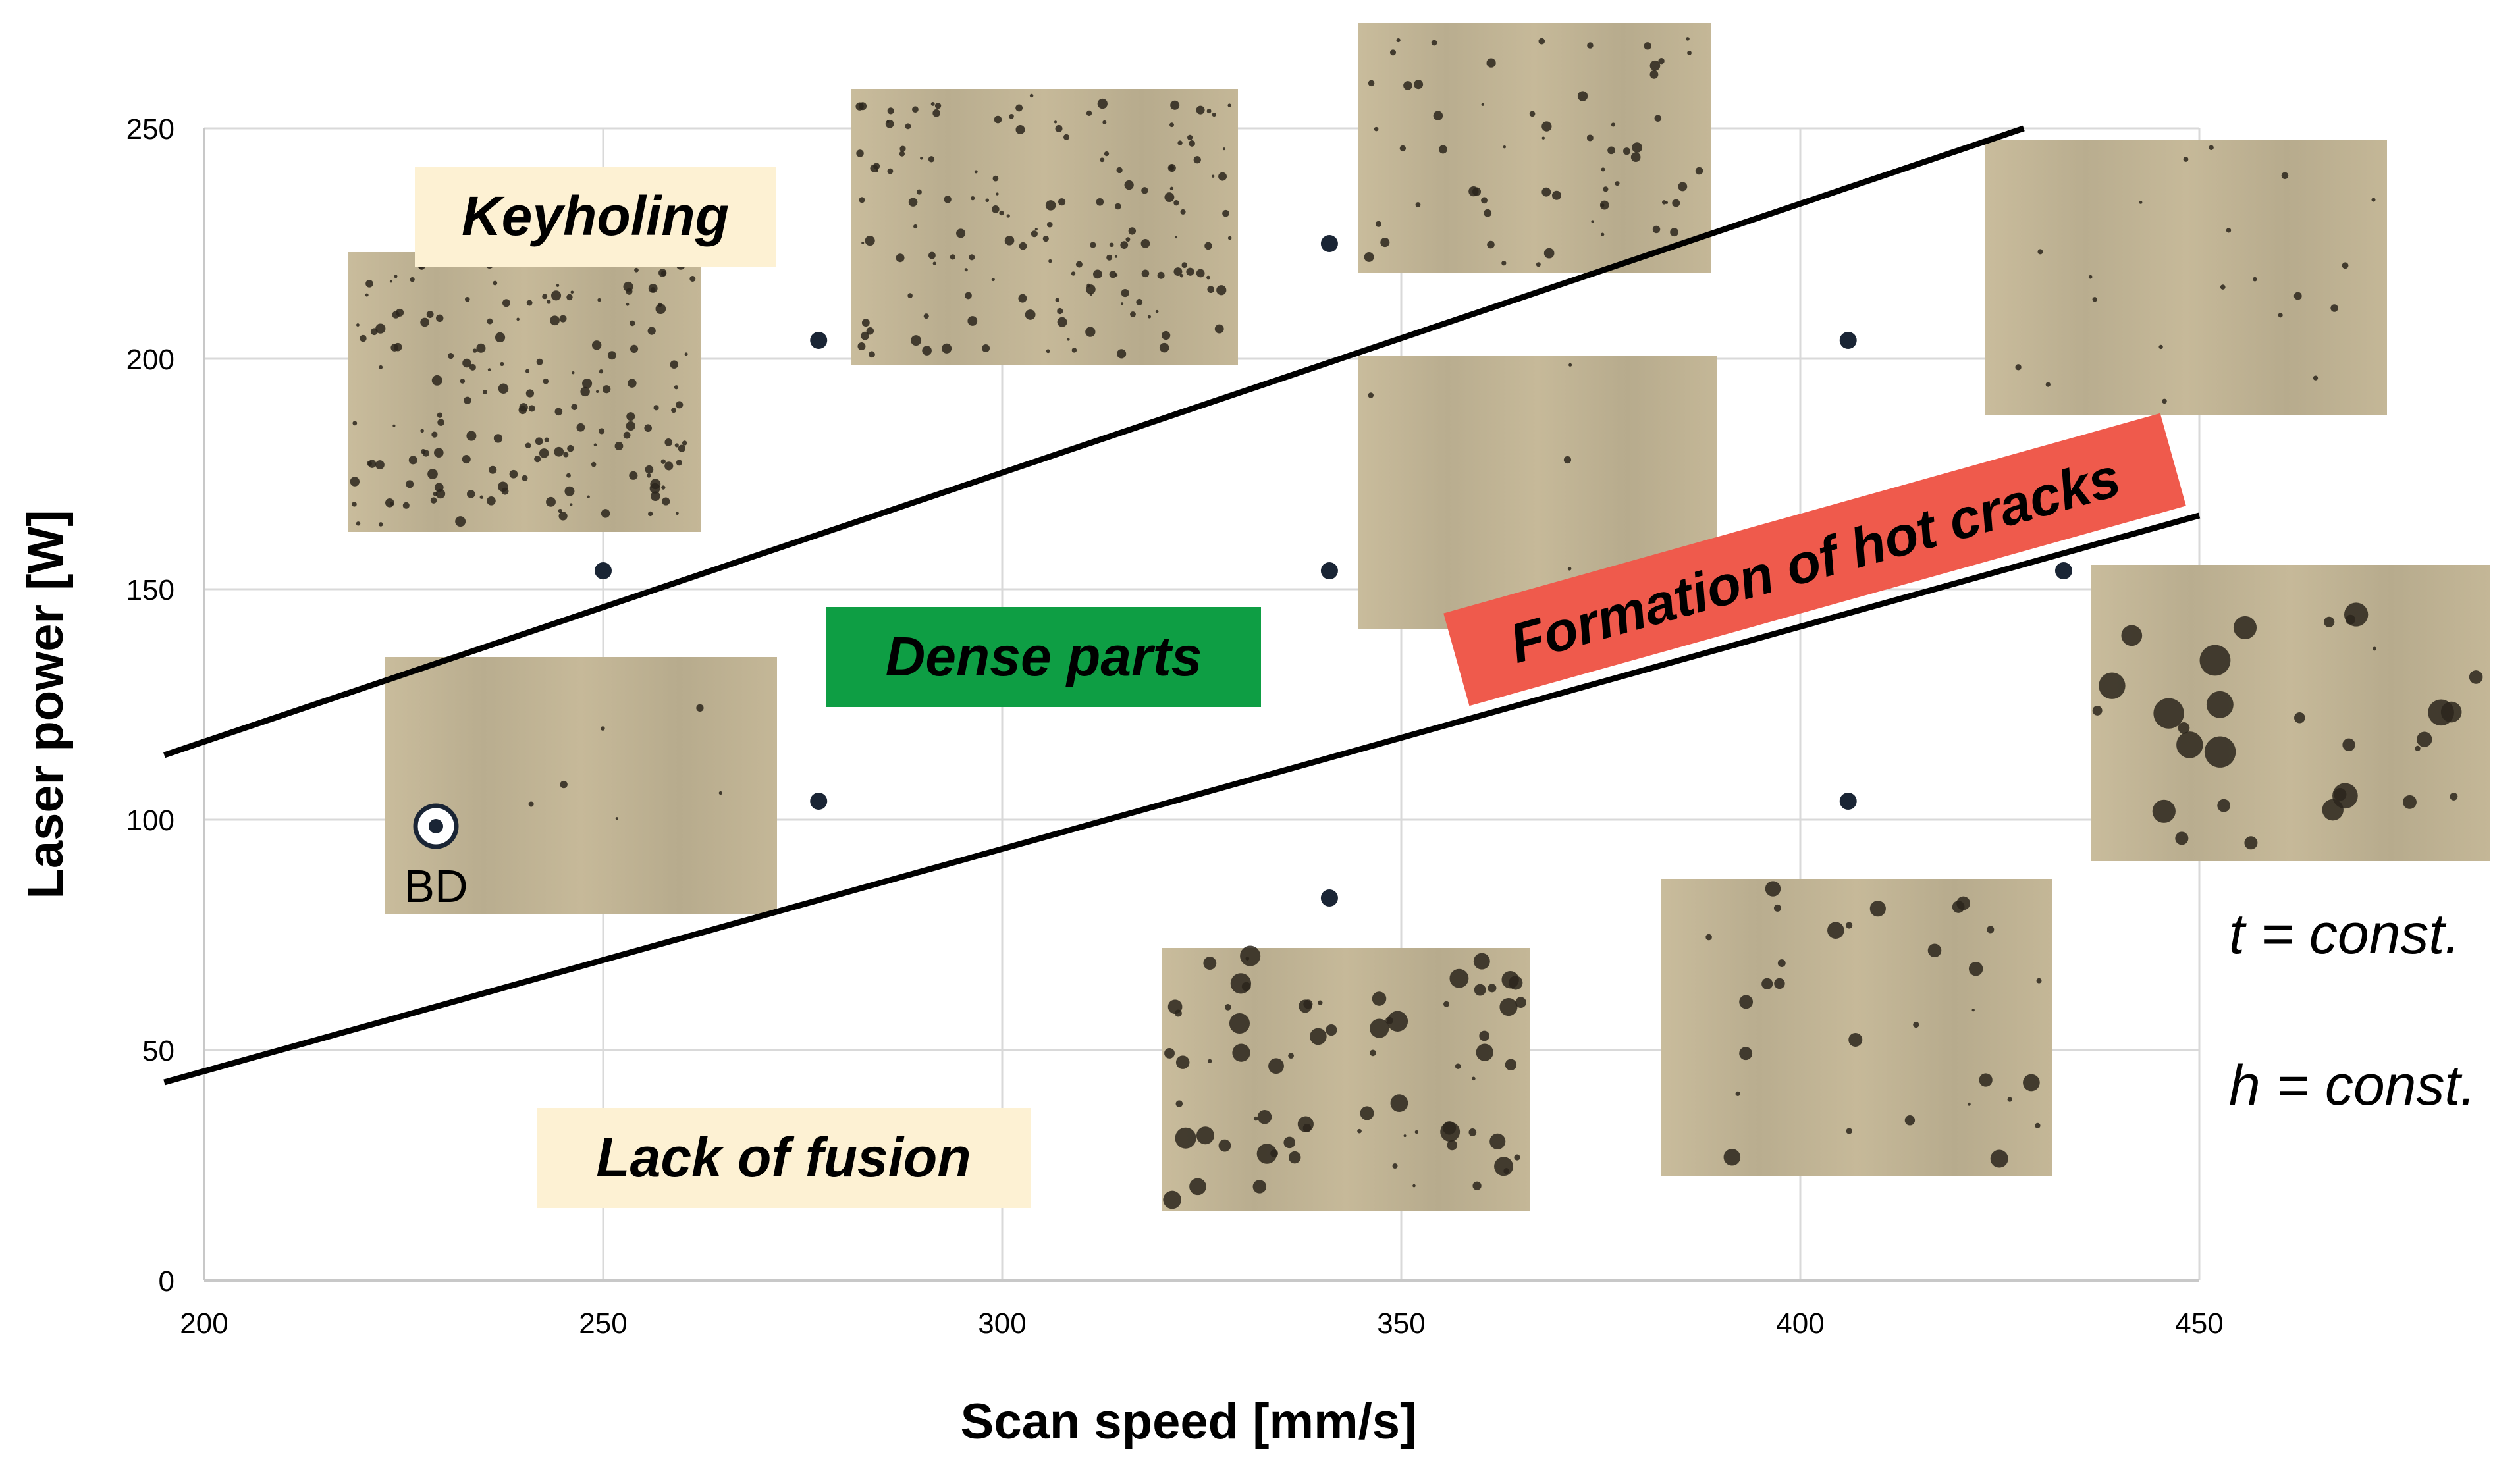 This screenshot has height=1476, width=2520. I want to click on dense-parts-text: Dense parts, so click(1044, 656).